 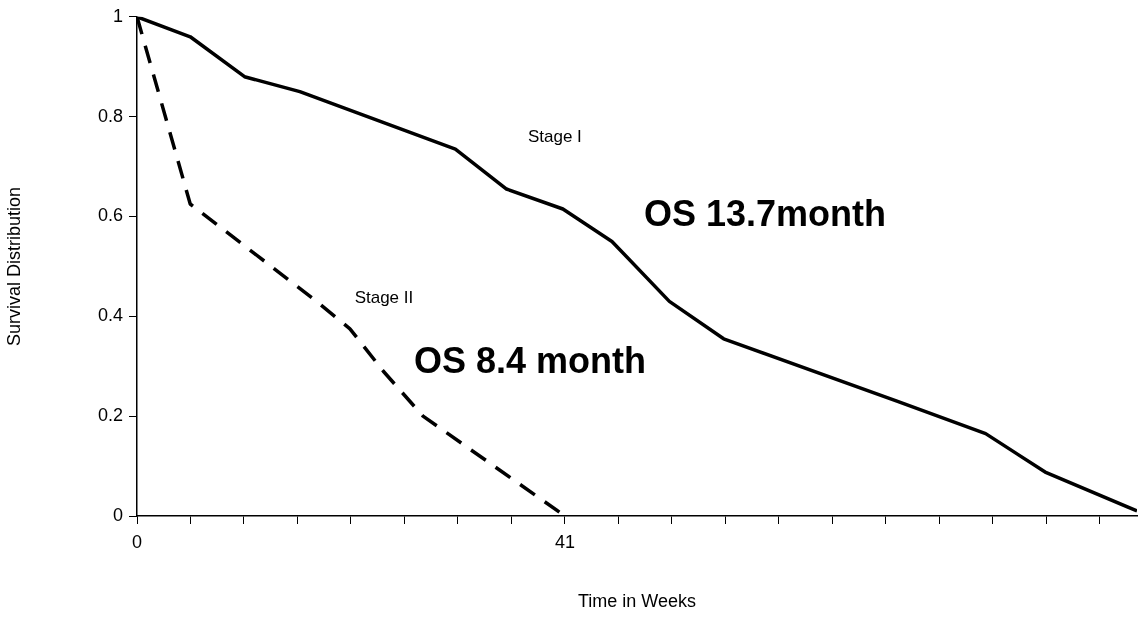 What do you see at coordinates (13, 266) in the screenshot?
I see `y-axis-title: Survival Distribution` at bounding box center [13, 266].